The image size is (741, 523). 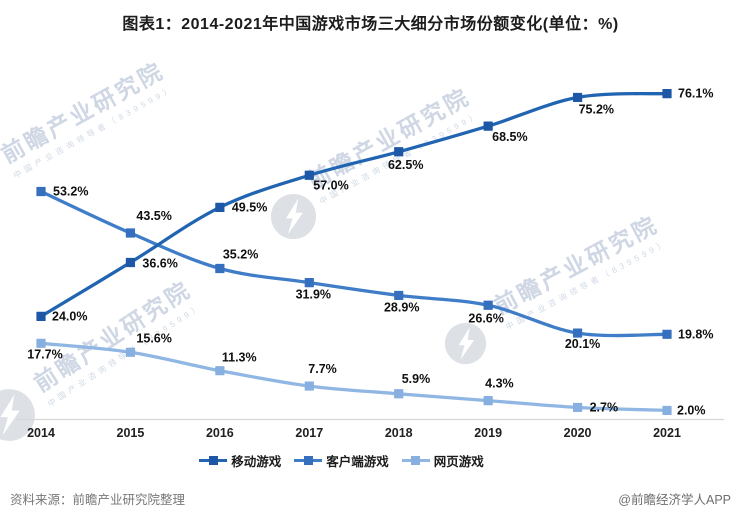 I want to click on credit-text: @前瞻经济学人APP, so click(x=674, y=500).